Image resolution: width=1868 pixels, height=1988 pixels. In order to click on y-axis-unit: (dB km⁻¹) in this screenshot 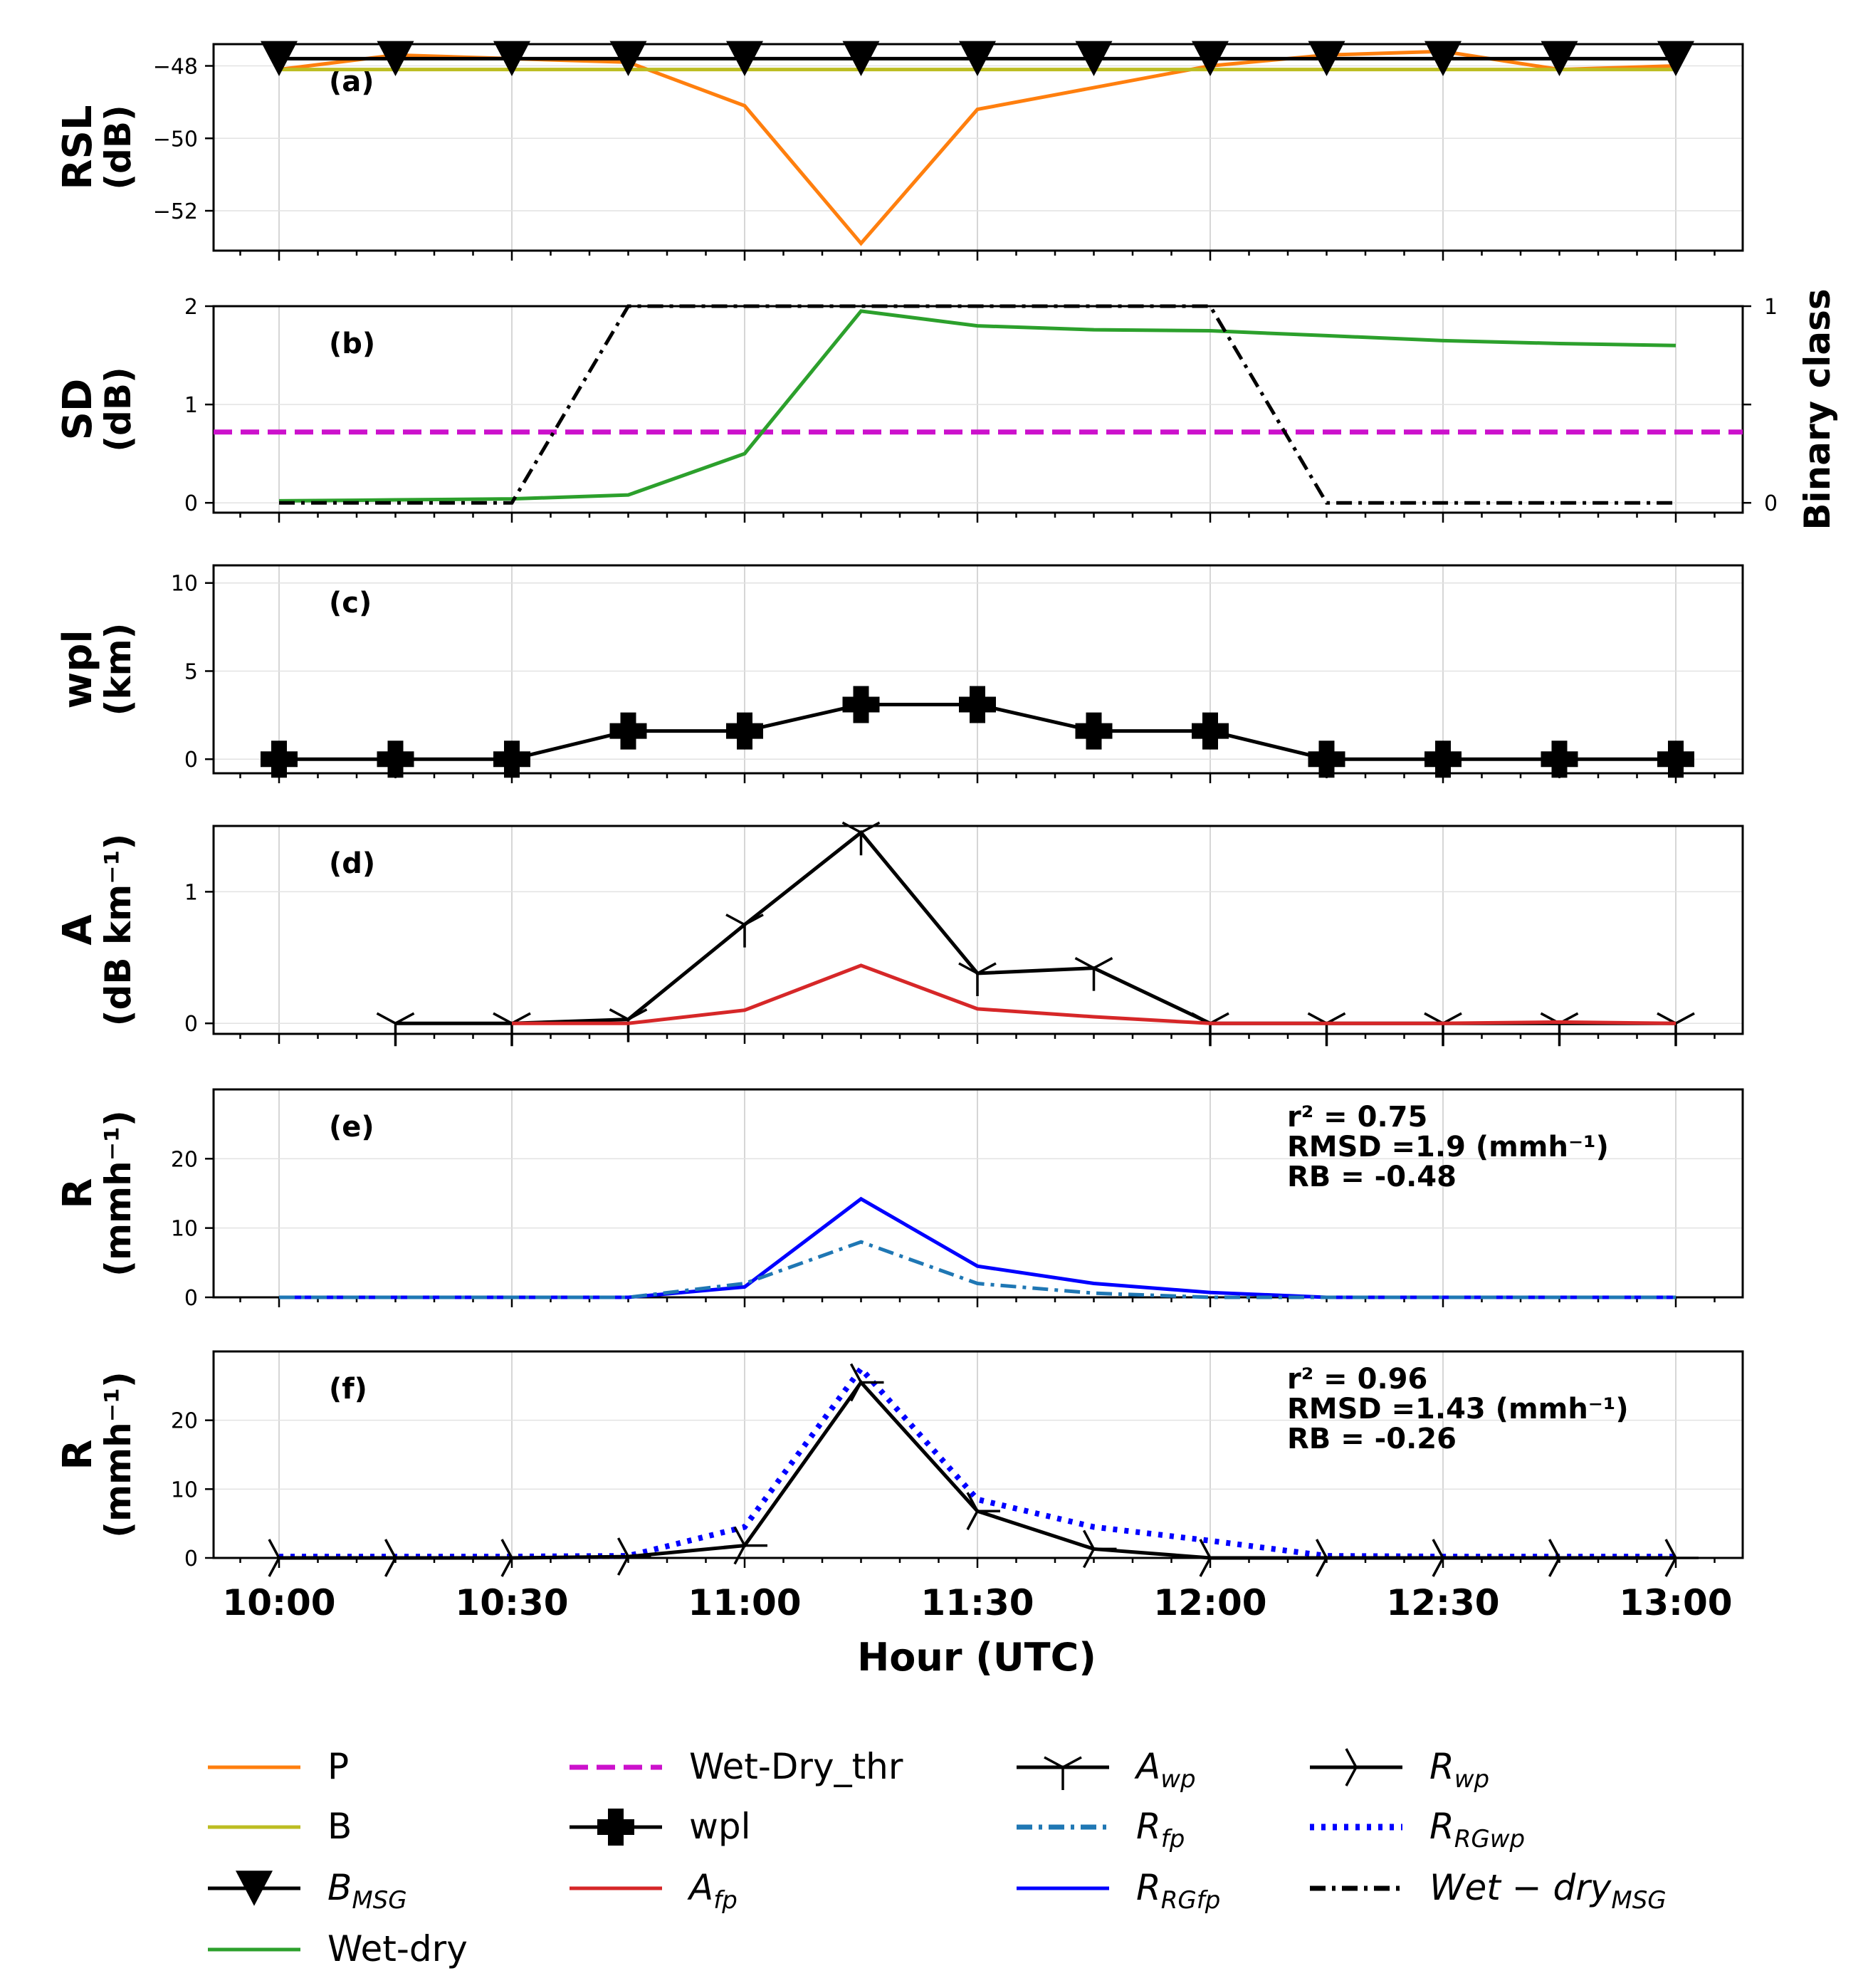, I will do `click(118, 931)`.